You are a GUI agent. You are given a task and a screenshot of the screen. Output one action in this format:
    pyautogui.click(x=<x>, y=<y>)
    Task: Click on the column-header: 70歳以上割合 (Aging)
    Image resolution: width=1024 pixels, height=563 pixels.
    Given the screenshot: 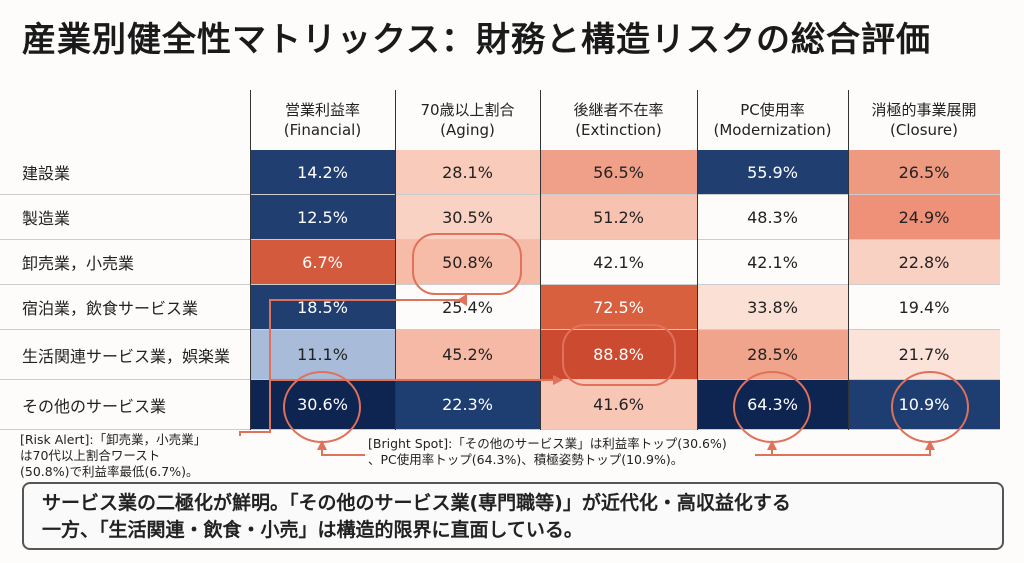 What is the action you would take?
    pyautogui.click(x=467, y=120)
    